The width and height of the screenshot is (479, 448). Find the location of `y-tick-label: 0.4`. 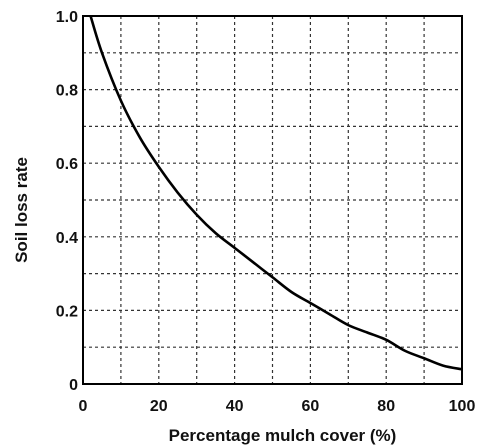

y-tick-label: 0.4 is located at coordinates (67, 238).